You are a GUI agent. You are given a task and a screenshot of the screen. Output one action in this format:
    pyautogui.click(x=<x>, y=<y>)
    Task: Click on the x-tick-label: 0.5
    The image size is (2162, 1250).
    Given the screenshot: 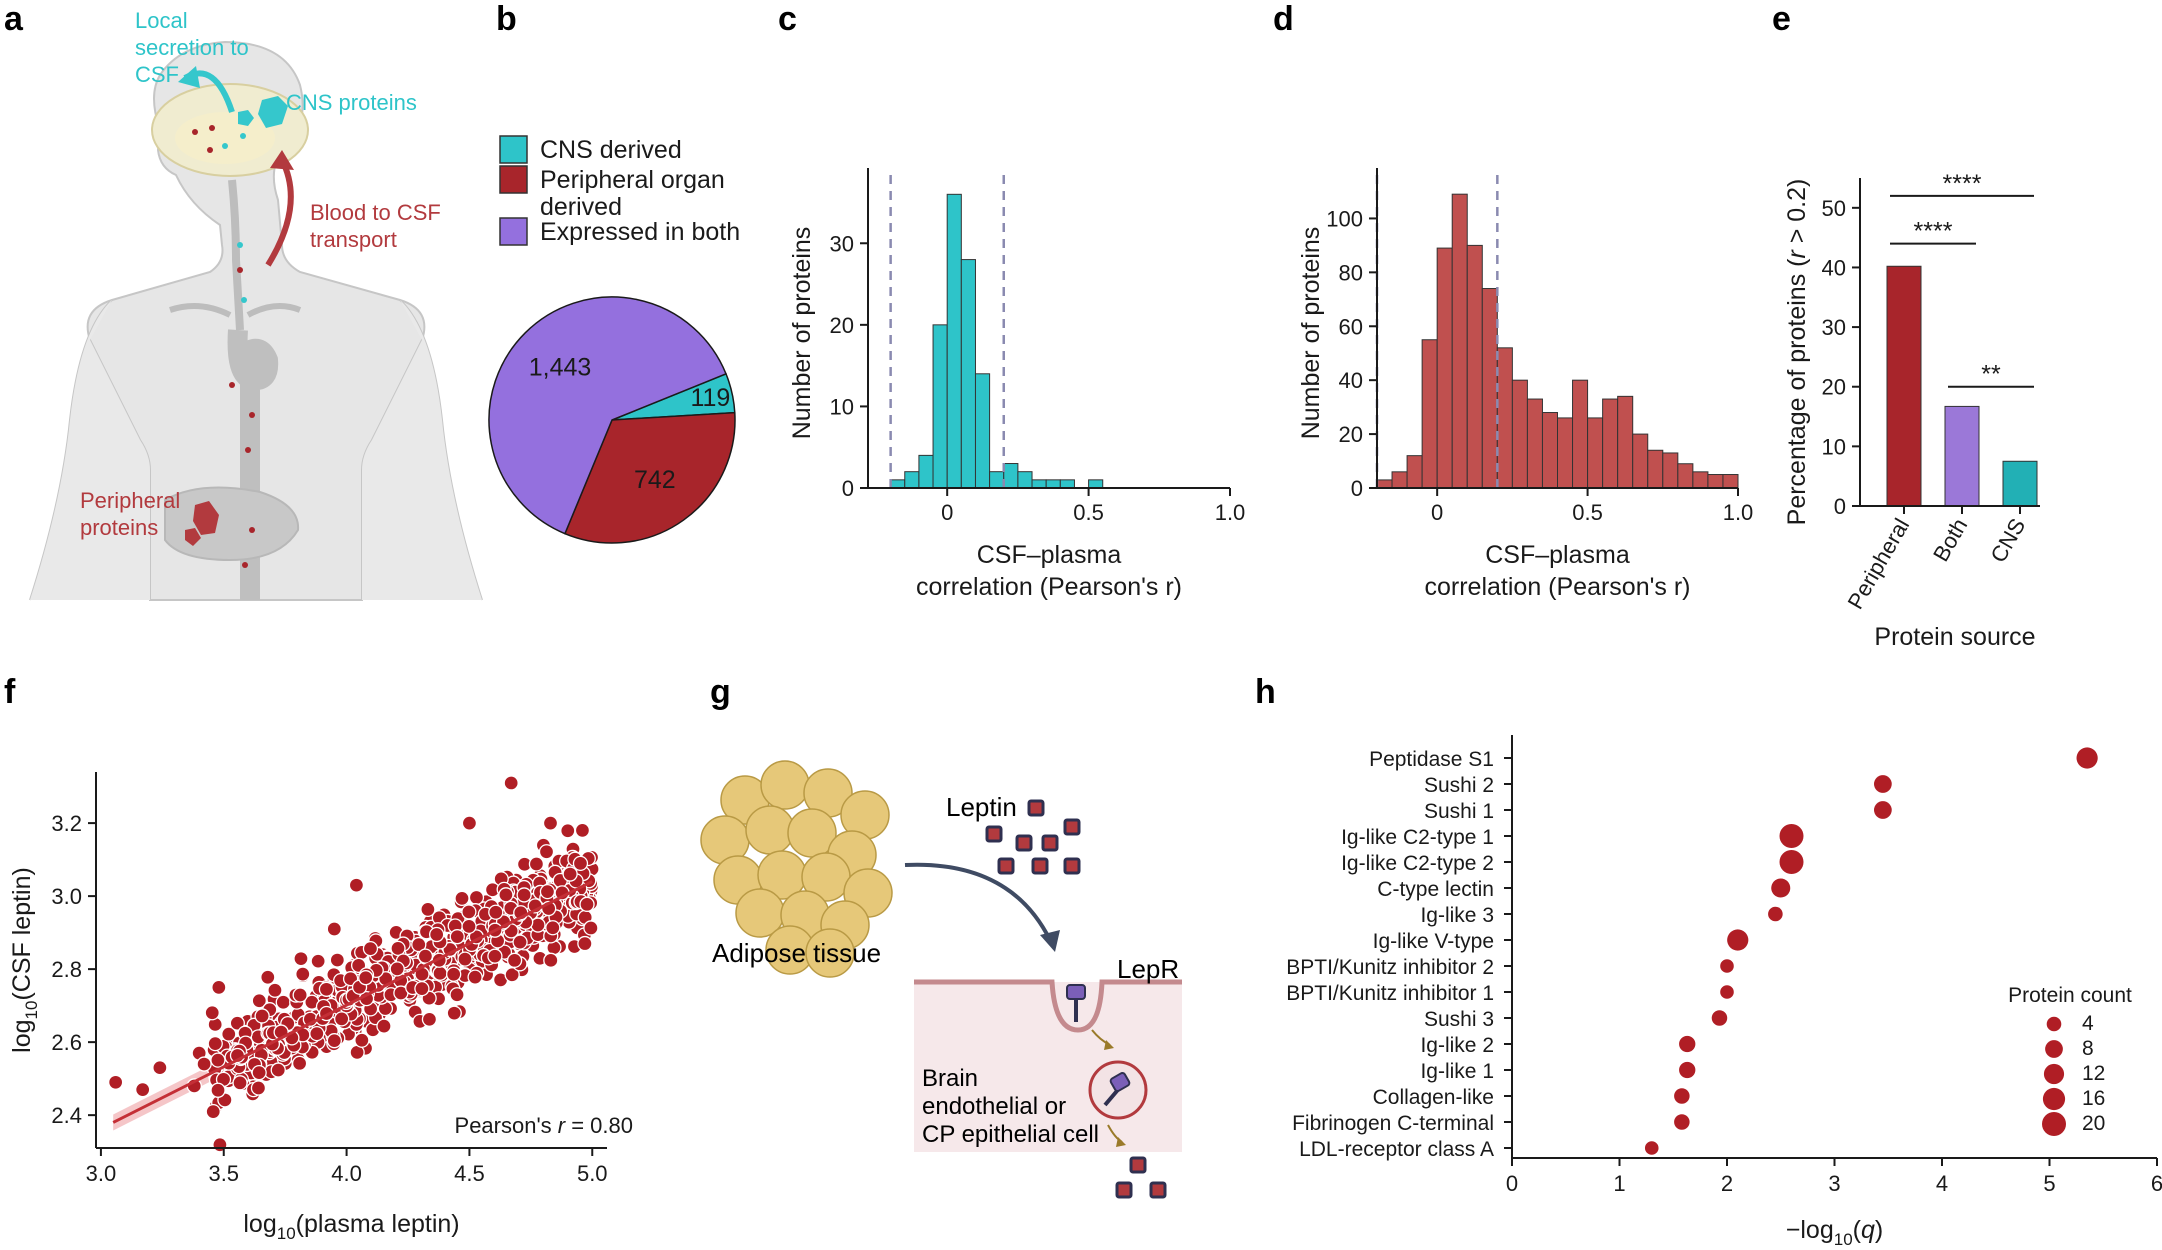 What is the action you would take?
    pyautogui.click(x=1587, y=512)
    